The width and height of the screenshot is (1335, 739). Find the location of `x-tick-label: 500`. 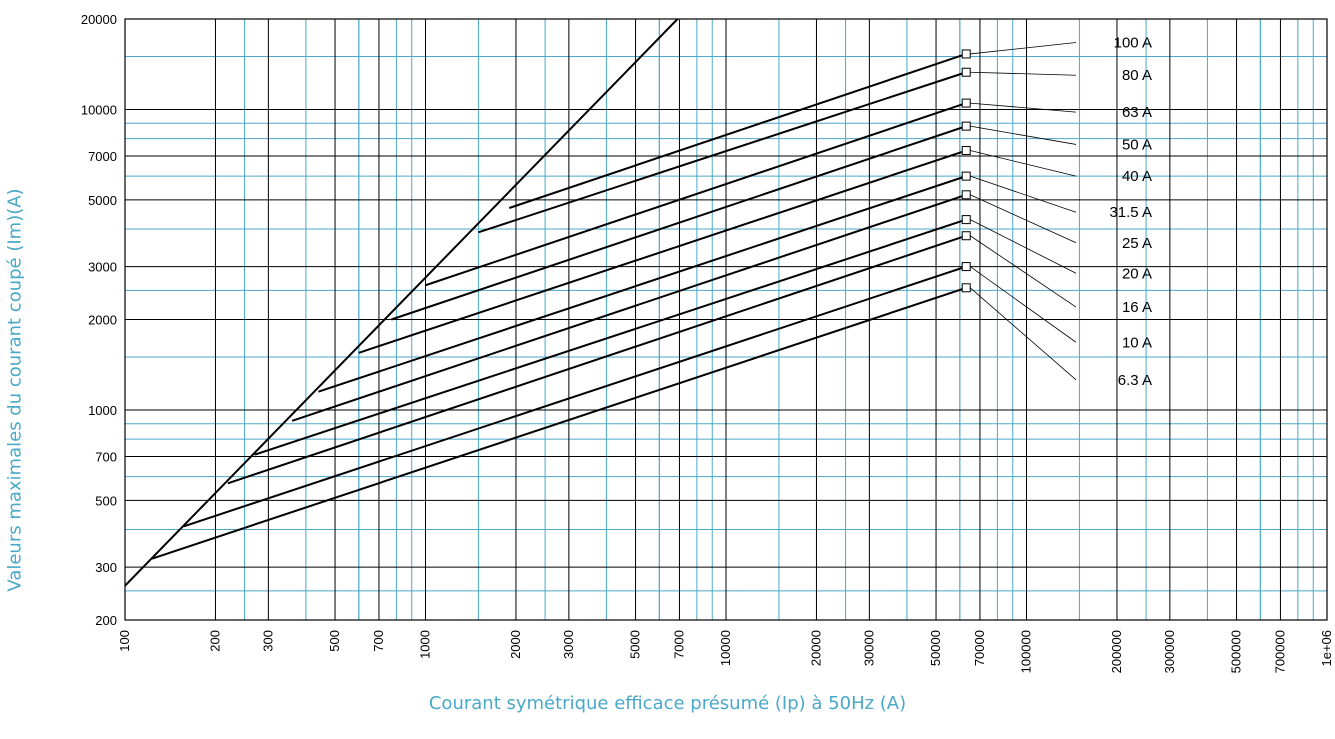

x-tick-label: 500 is located at coordinates (334, 641).